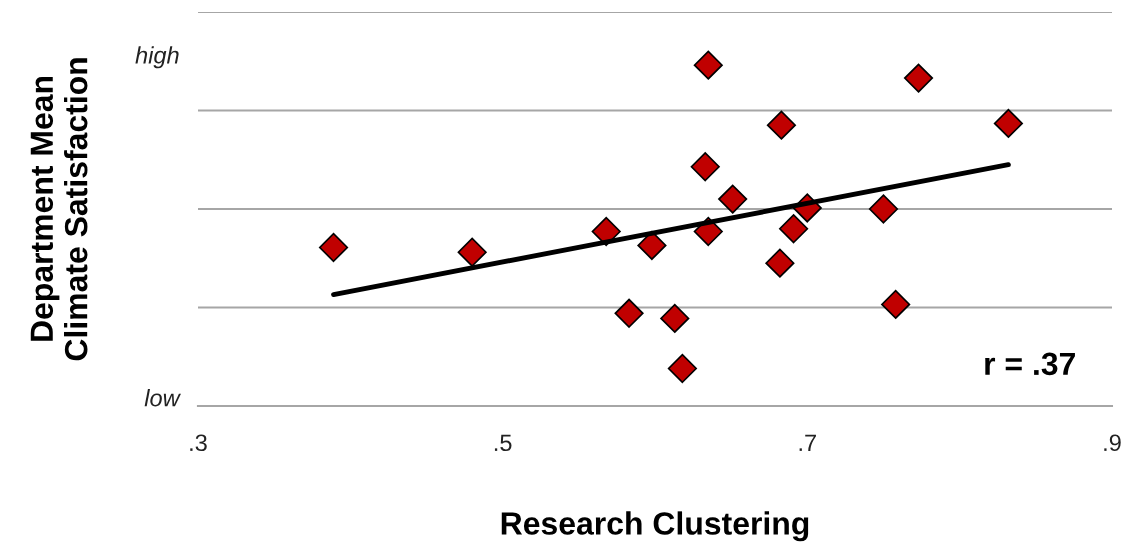 The image size is (1128, 557). What do you see at coordinates (198, 443) in the screenshot?
I see `x-tick-label: .3` at bounding box center [198, 443].